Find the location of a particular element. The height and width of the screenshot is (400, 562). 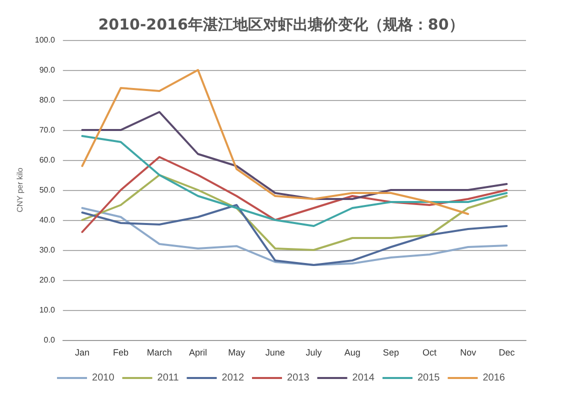

x-tick-label: Sep is located at coordinates (390, 353).